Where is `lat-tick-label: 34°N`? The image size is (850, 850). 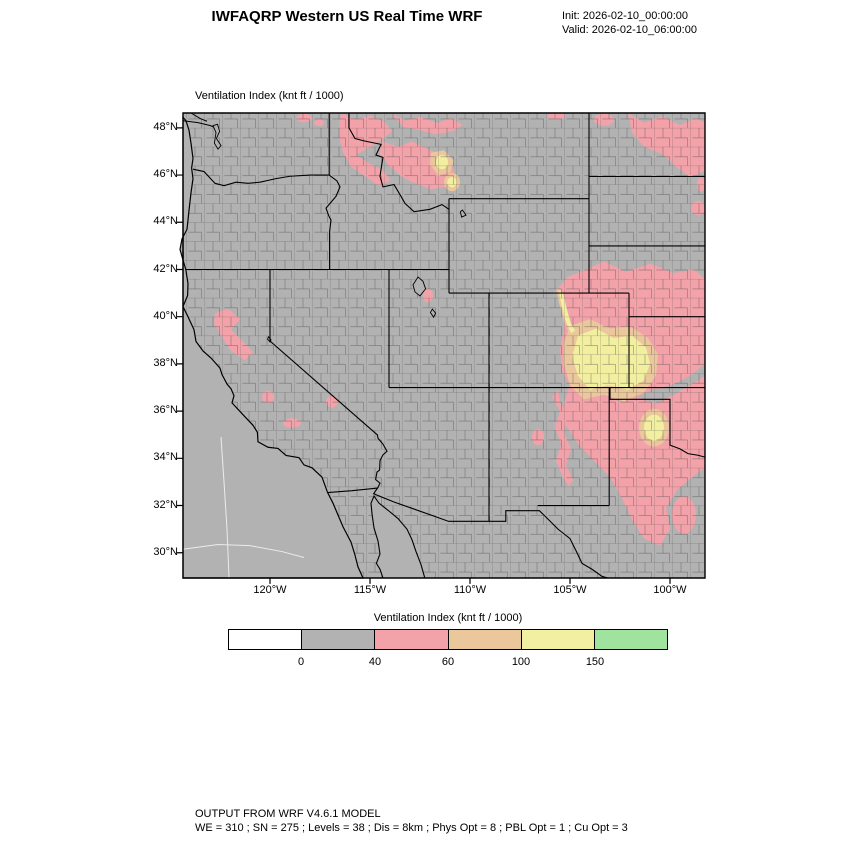 lat-tick-label: 34°N is located at coordinates (165, 457).